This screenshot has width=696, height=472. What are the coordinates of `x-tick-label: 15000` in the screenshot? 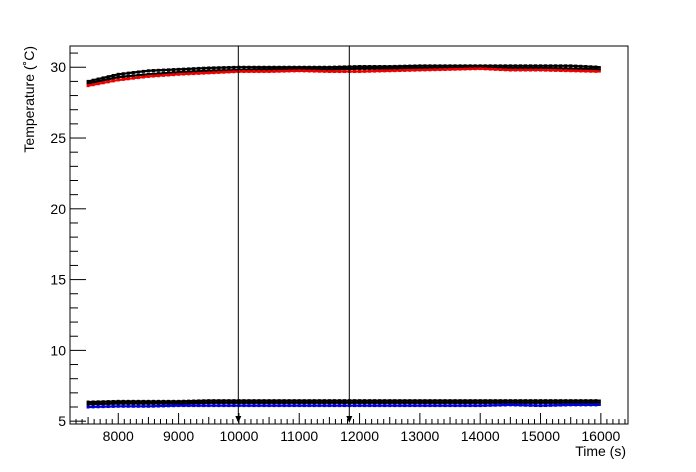 It's located at (540, 436).